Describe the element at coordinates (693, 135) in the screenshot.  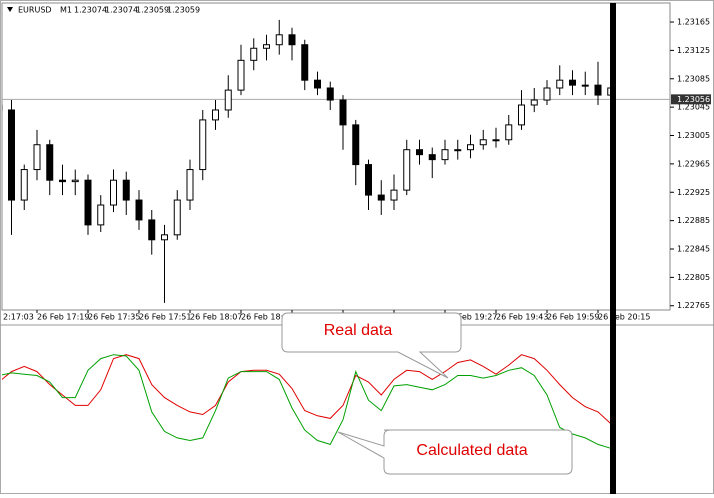
I see `y-tick-label: 1.23005` at that location.